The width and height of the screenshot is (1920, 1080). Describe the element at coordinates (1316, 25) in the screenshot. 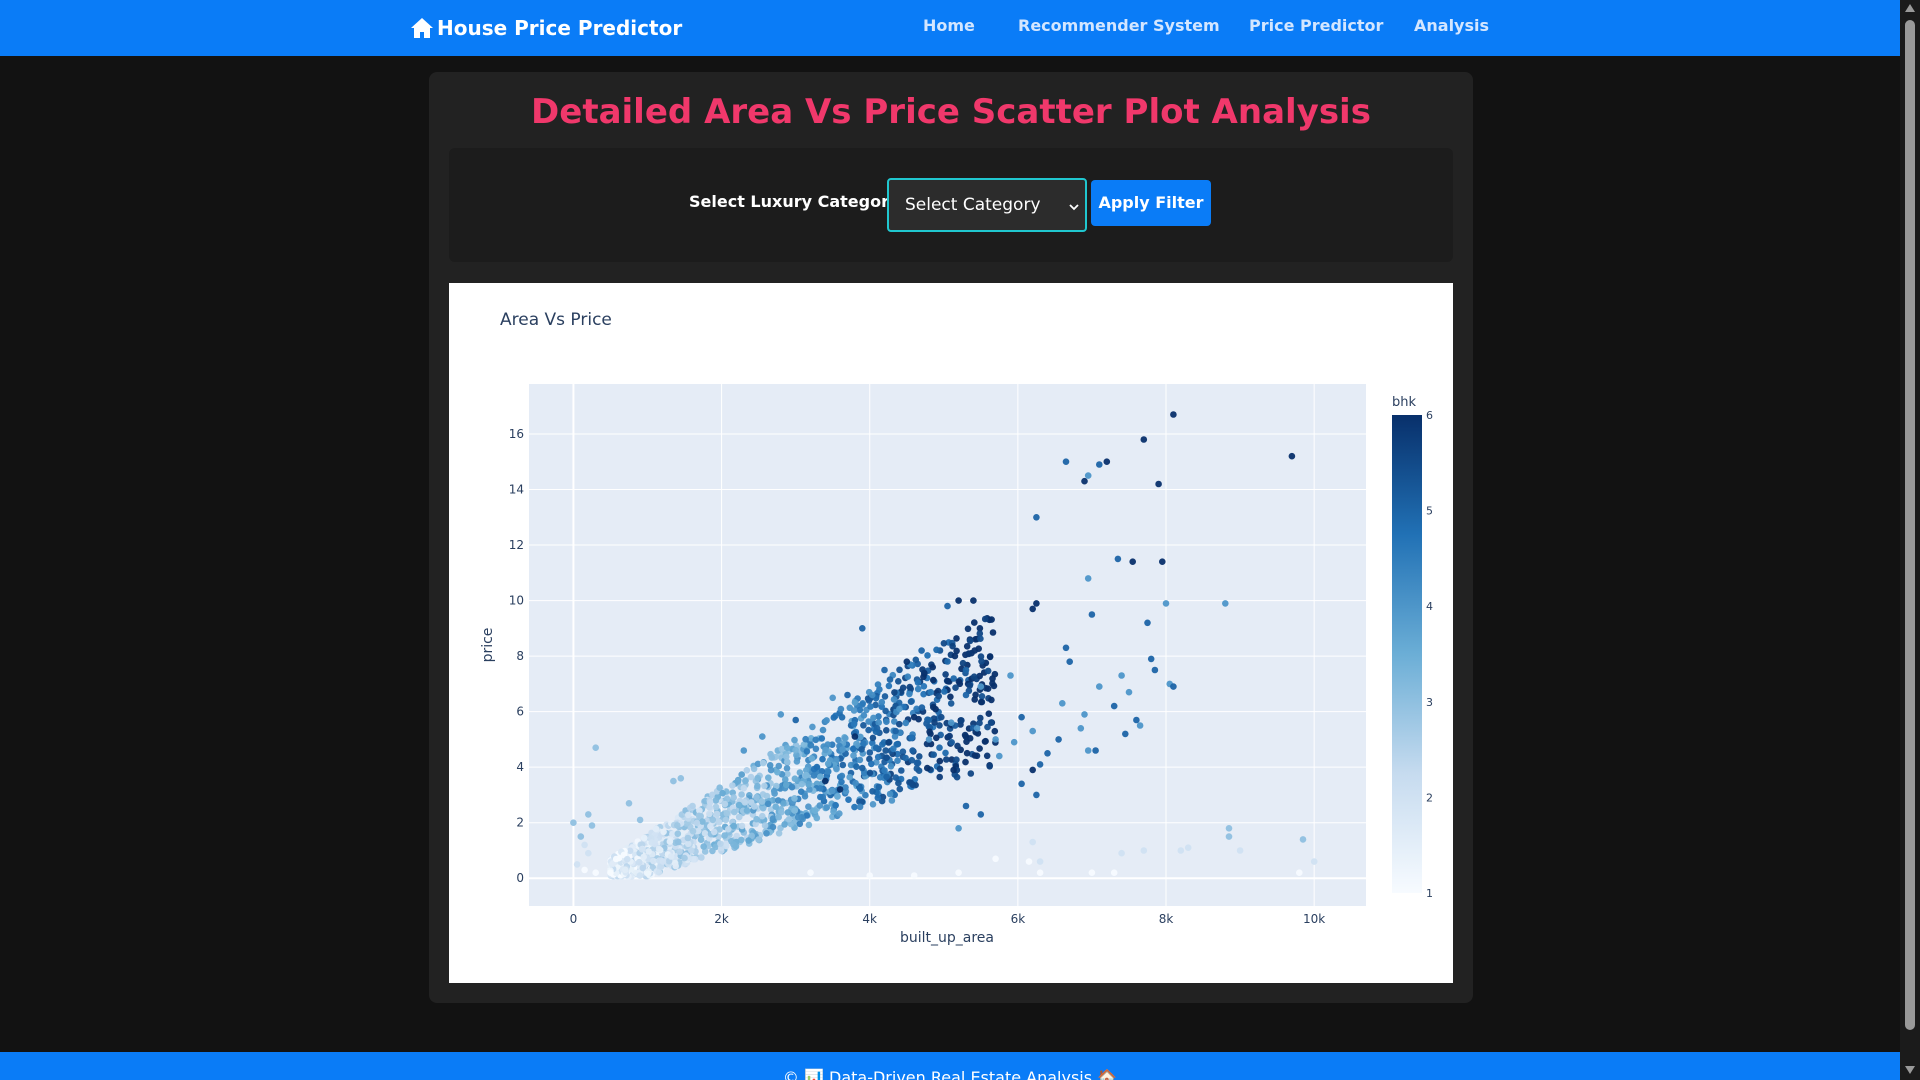

I see `nav-link-price-predictor: Price Predictor` at that location.